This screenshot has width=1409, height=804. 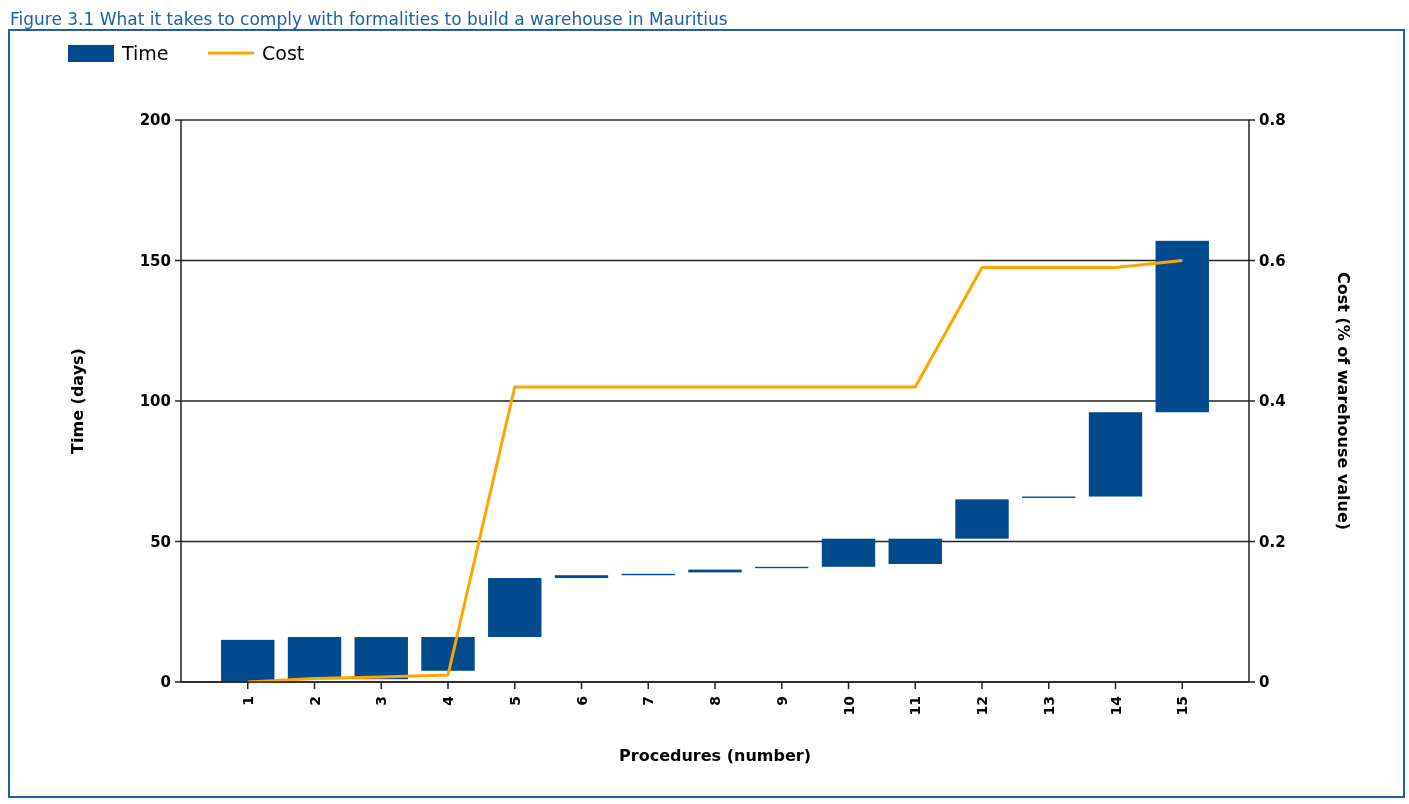 I want to click on x-axis-title: Procedures (number), so click(x=715, y=755).